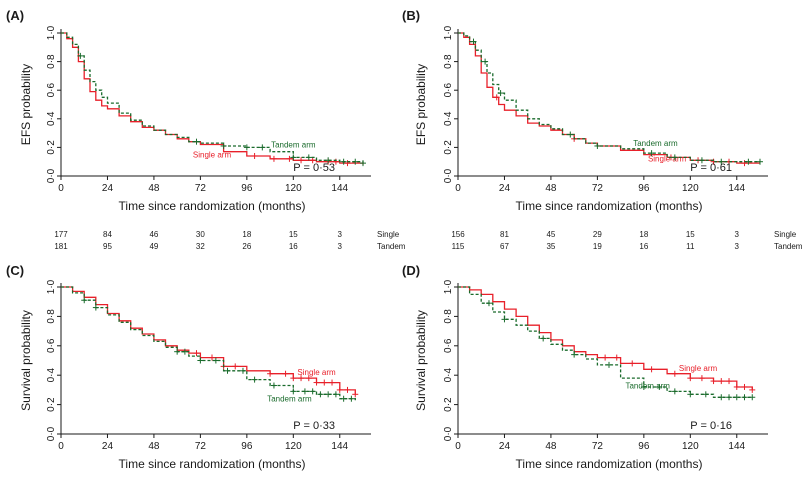  Describe the element at coordinates (711, 168) in the screenshot. I see `p-value-label: P = 0·61` at that location.